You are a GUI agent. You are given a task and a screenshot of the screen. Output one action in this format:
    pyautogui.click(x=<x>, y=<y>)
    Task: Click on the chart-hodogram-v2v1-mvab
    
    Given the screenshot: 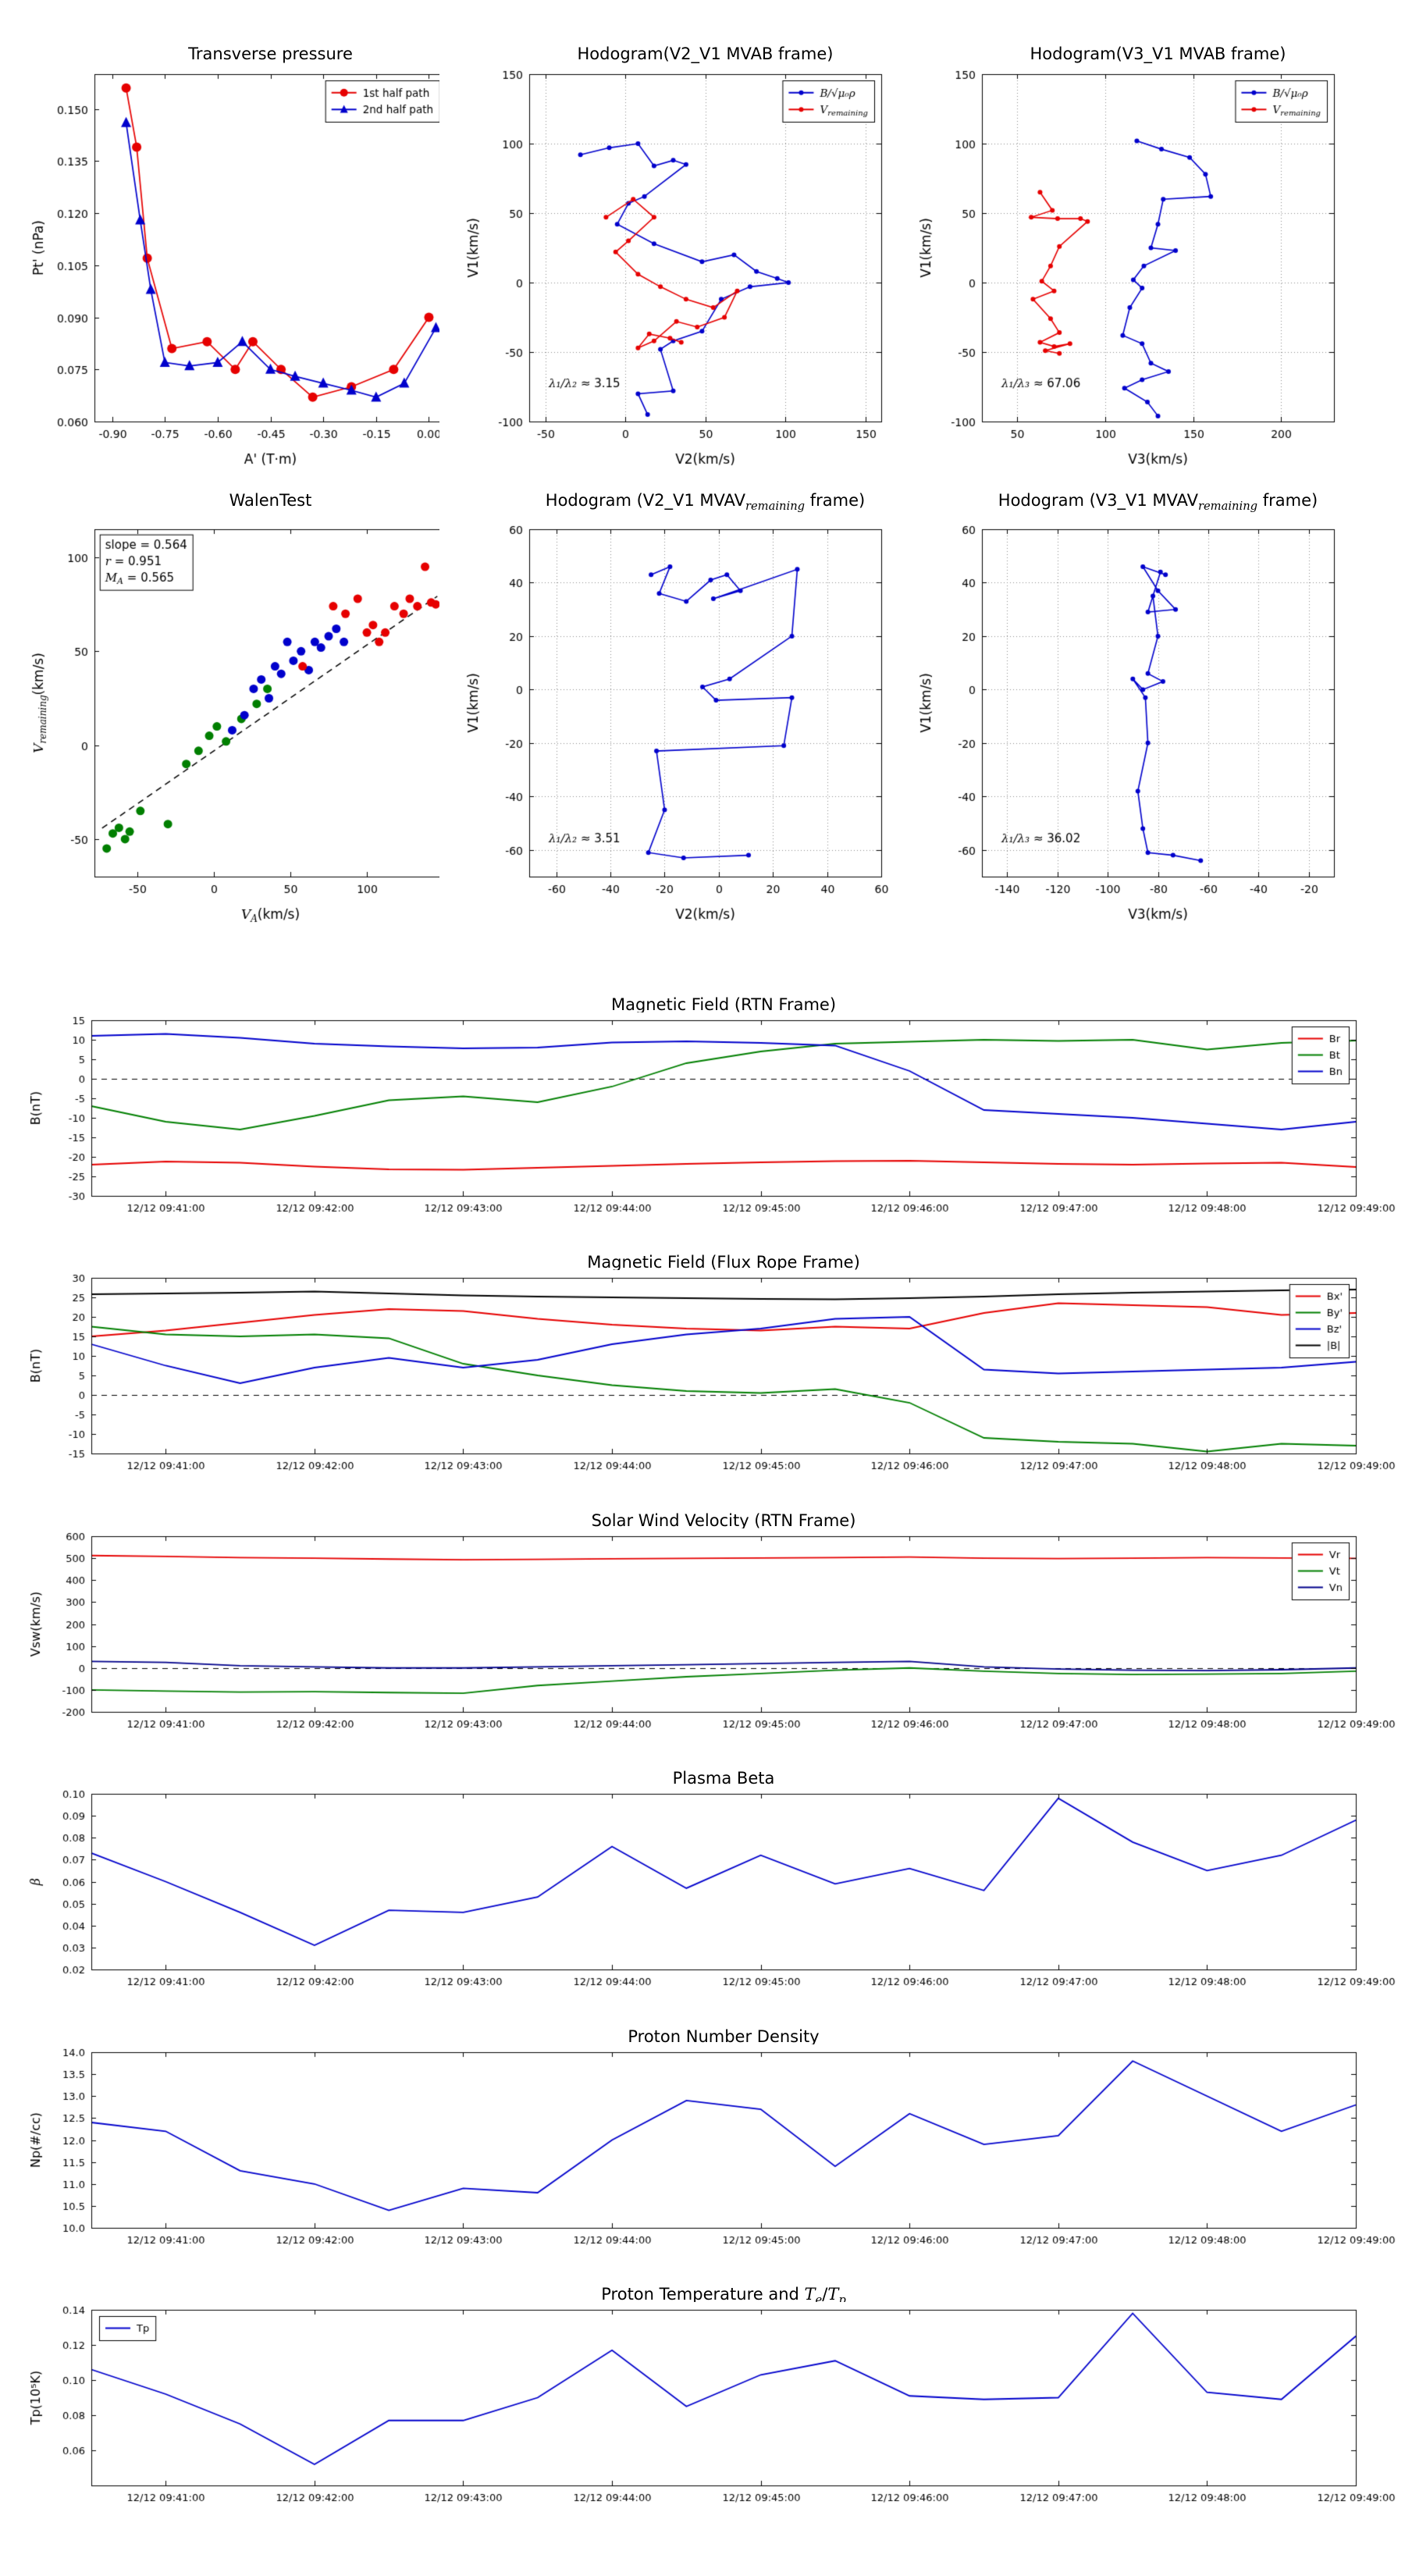 What is the action you would take?
    pyautogui.click(x=679, y=273)
    